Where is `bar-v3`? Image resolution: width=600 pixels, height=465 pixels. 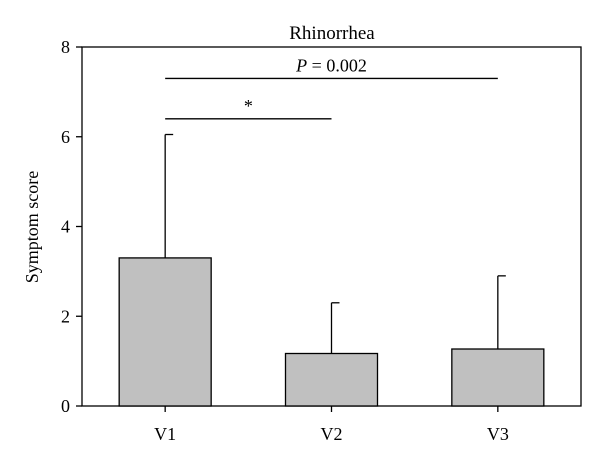 bar-v3 is located at coordinates (498, 377).